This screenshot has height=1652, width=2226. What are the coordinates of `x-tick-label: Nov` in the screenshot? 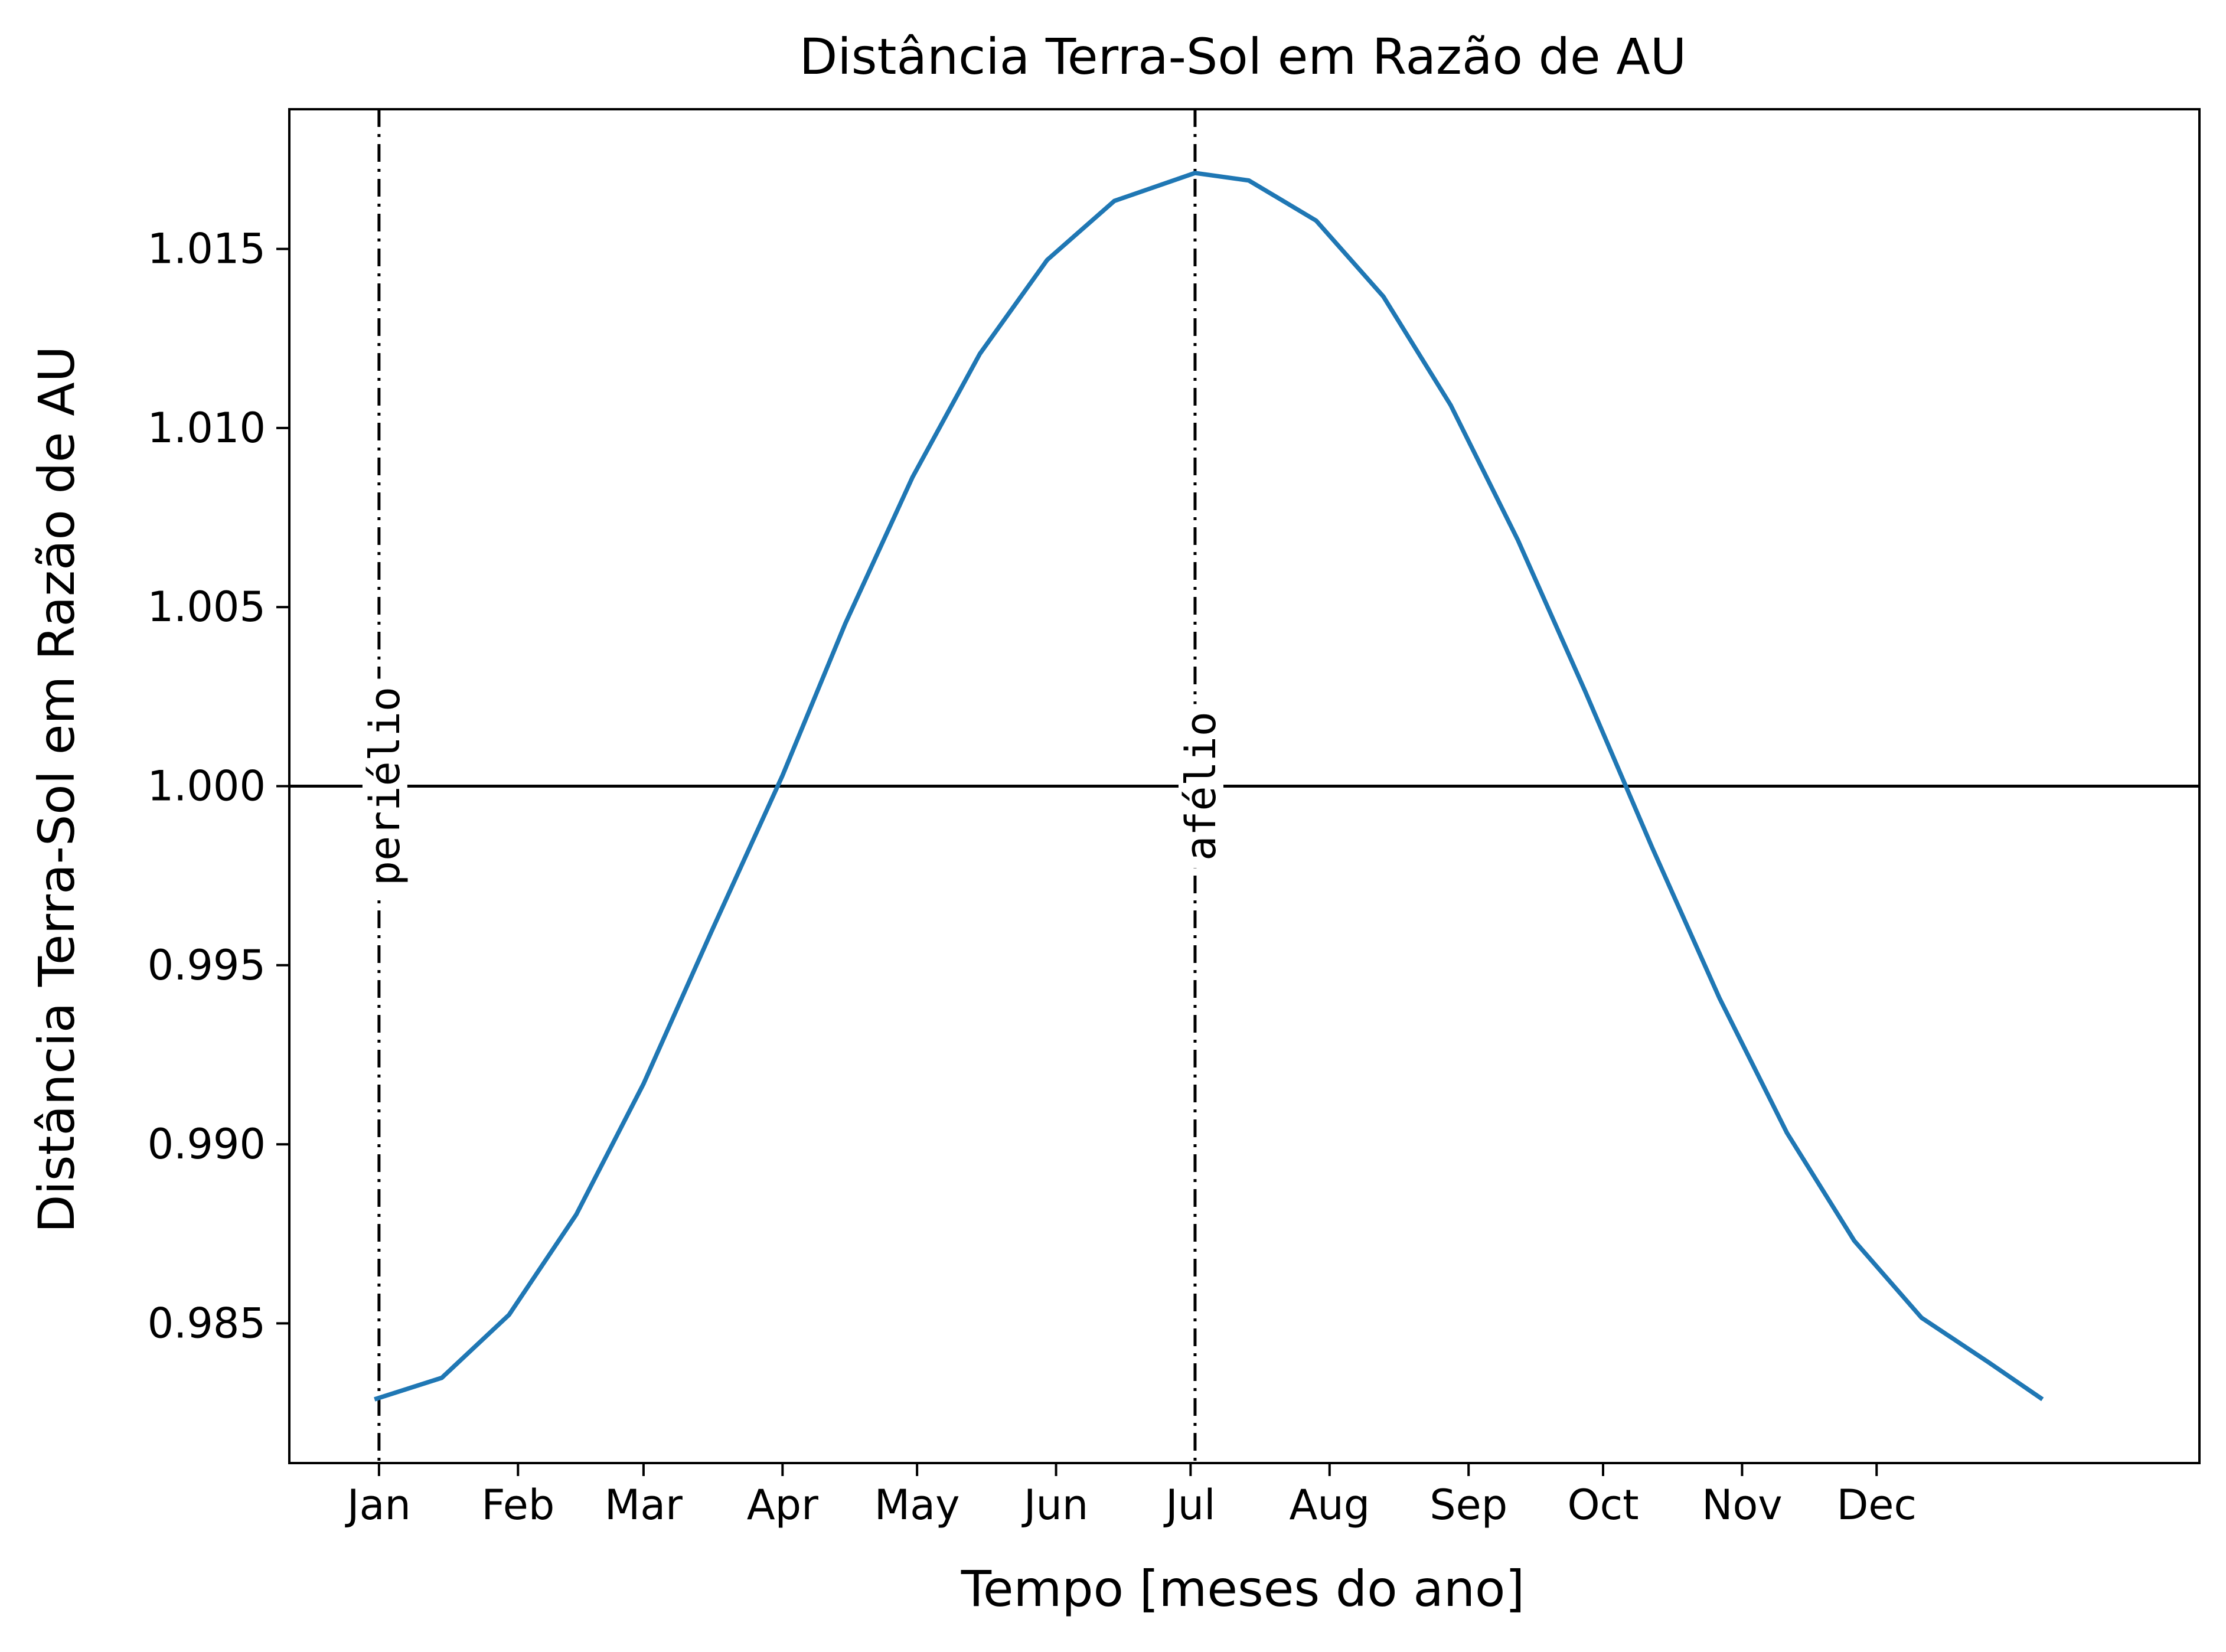 It's located at (1742, 1505).